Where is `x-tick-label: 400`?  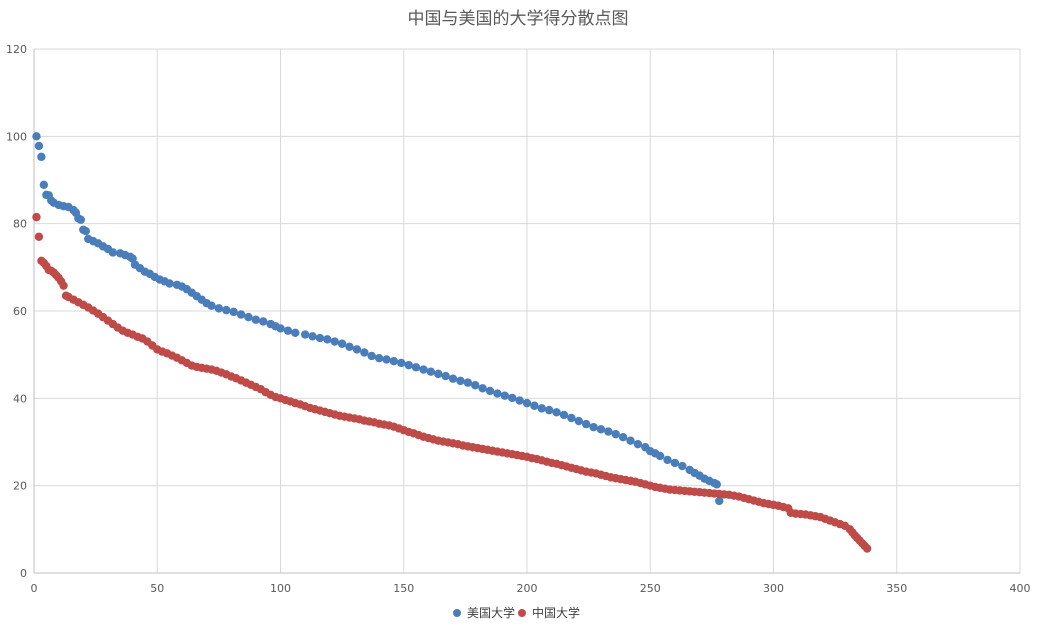 x-tick-label: 400 is located at coordinates (1020, 588).